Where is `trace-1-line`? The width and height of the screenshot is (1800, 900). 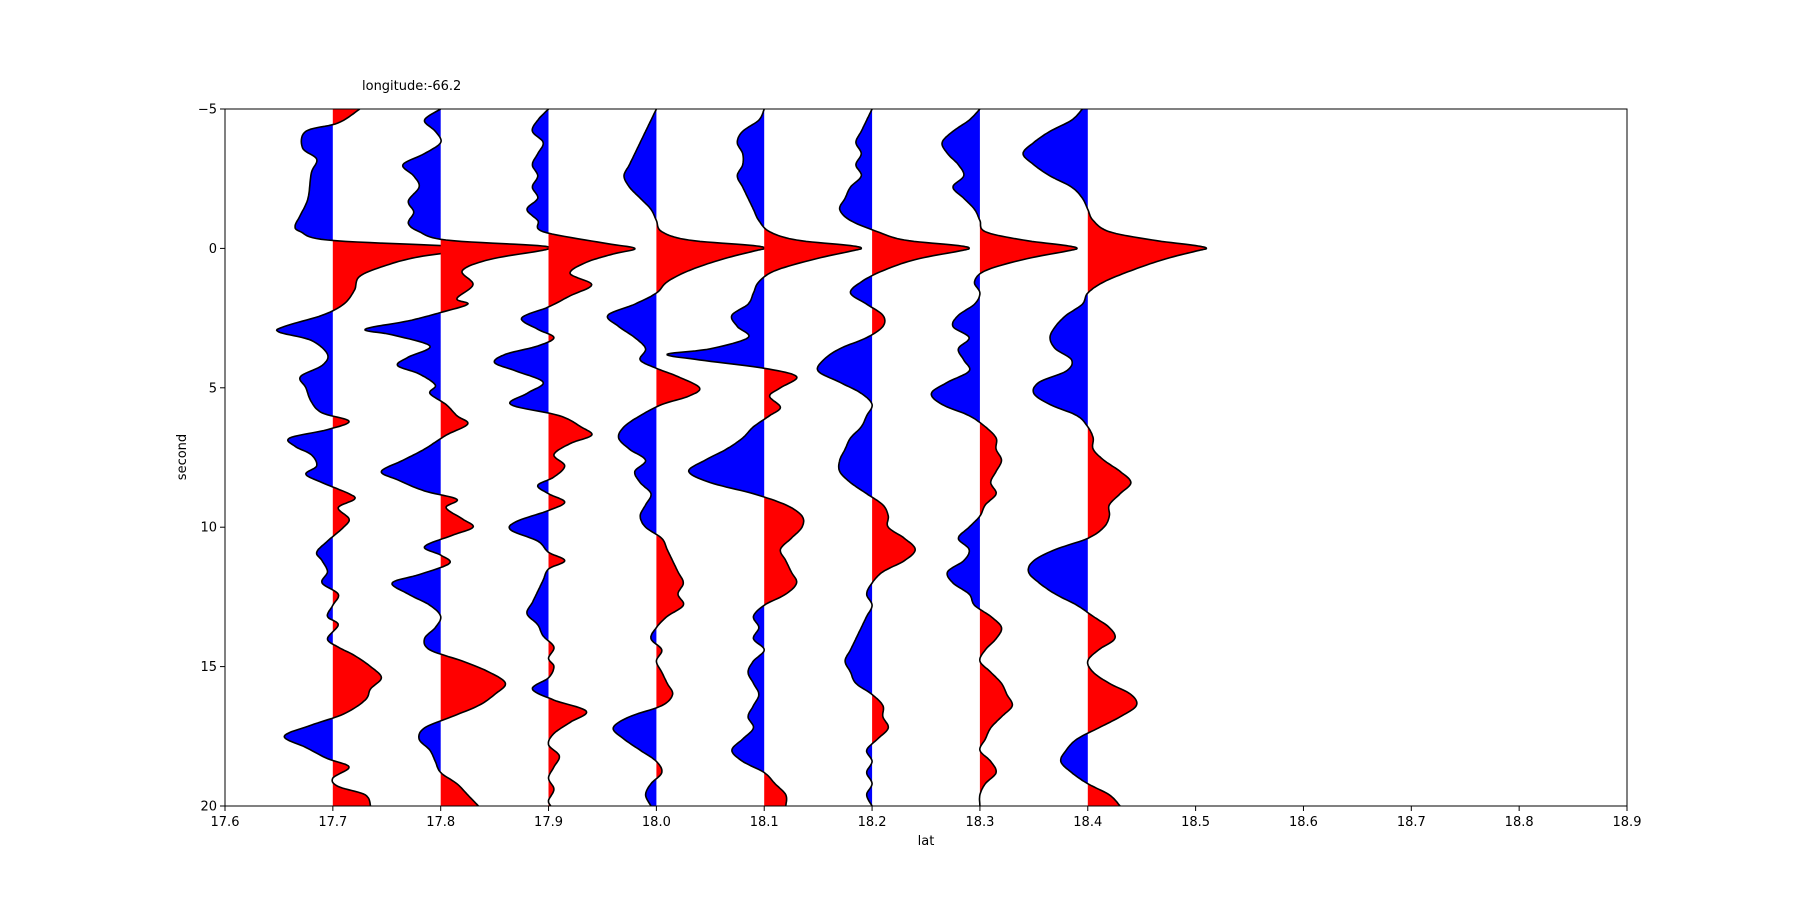
trace-1-line is located at coordinates (457, 457).